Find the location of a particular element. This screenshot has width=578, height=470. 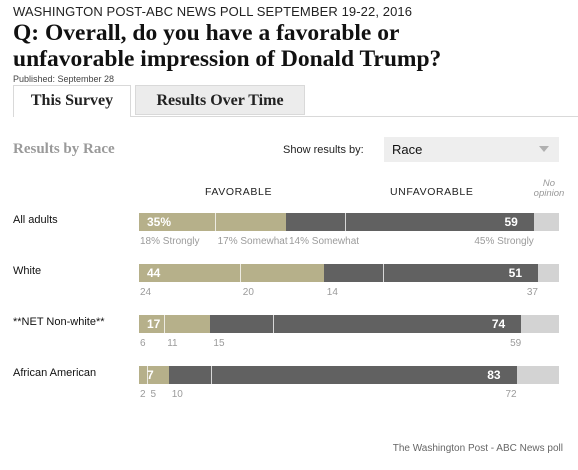

unfavorable-strongly-value: 37 is located at coordinates (532, 292).